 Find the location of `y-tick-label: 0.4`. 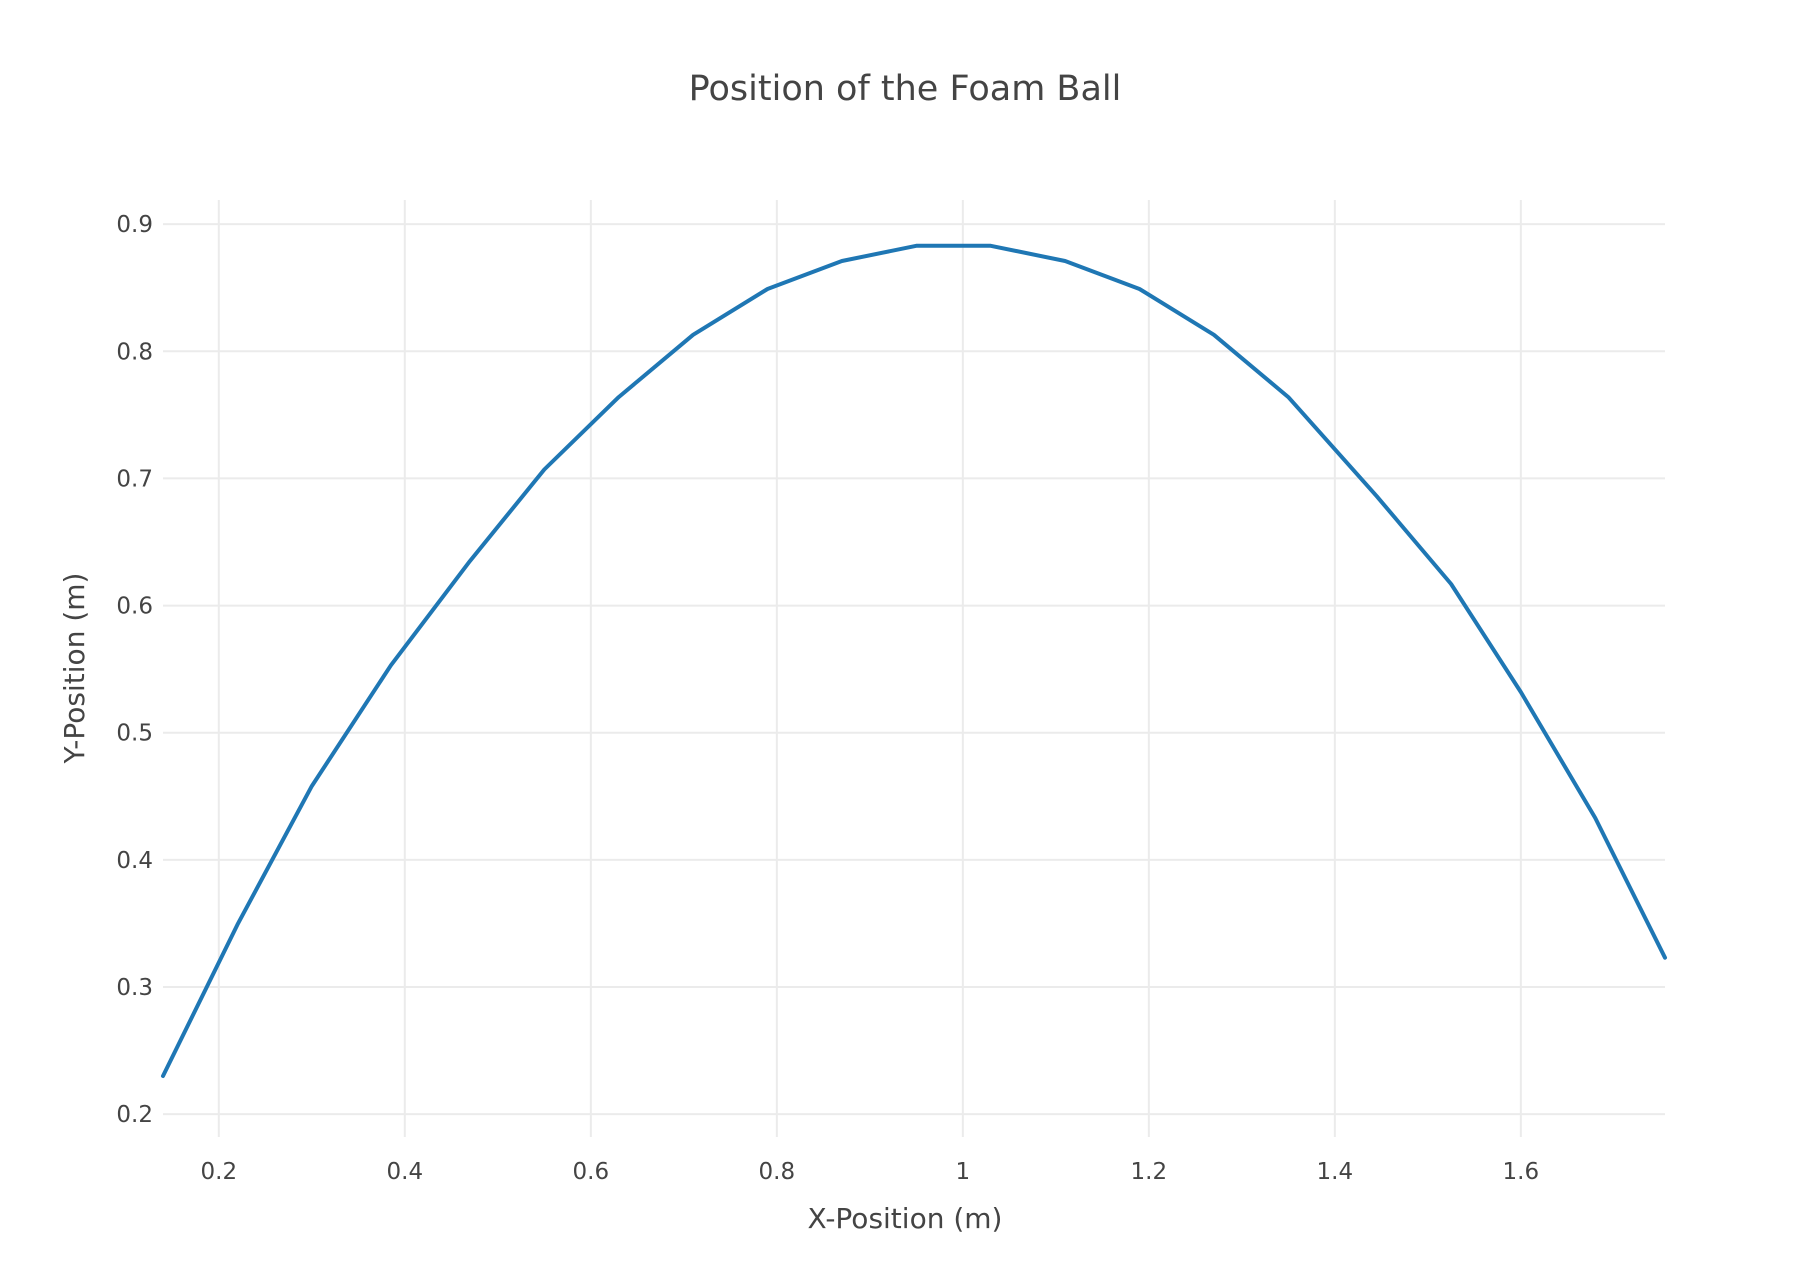

y-tick-label: 0.4 is located at coordinates (134, 861).